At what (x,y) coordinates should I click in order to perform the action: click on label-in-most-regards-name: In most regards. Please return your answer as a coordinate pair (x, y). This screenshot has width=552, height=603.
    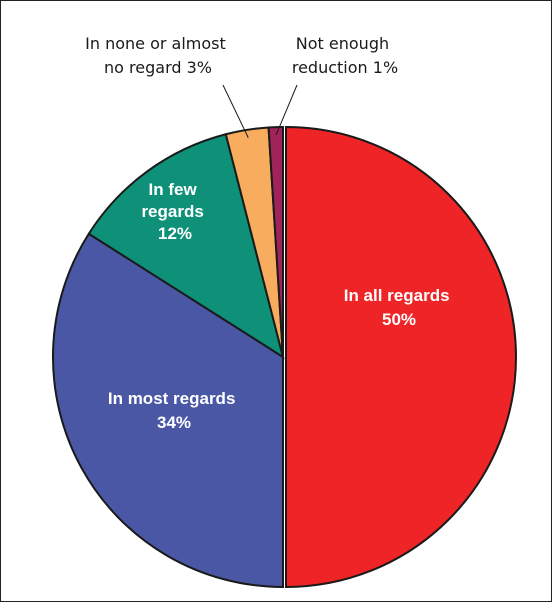
    Looking at the image, I should click on (172, 398).